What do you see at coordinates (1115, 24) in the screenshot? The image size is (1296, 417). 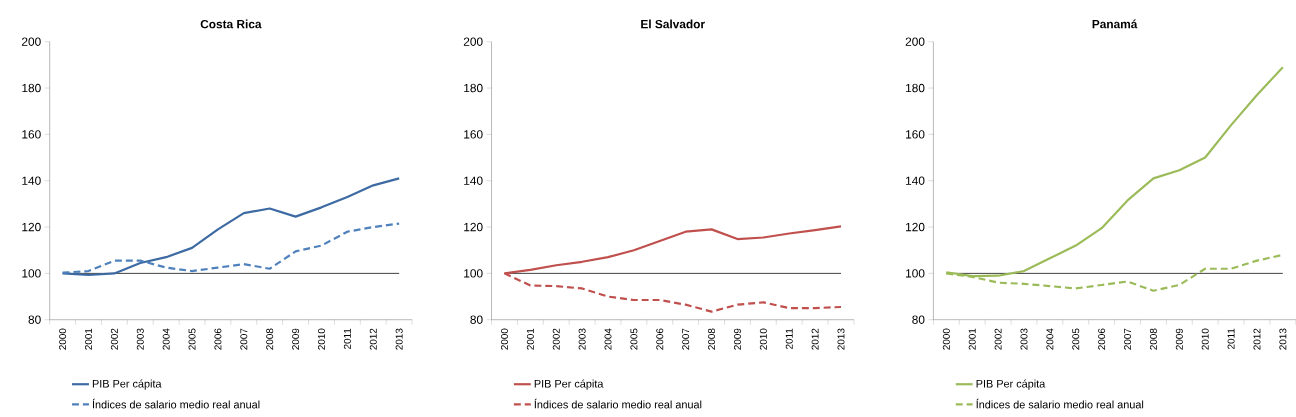 I see `chart-title: Panamá` at bounding box center [1115, 24].